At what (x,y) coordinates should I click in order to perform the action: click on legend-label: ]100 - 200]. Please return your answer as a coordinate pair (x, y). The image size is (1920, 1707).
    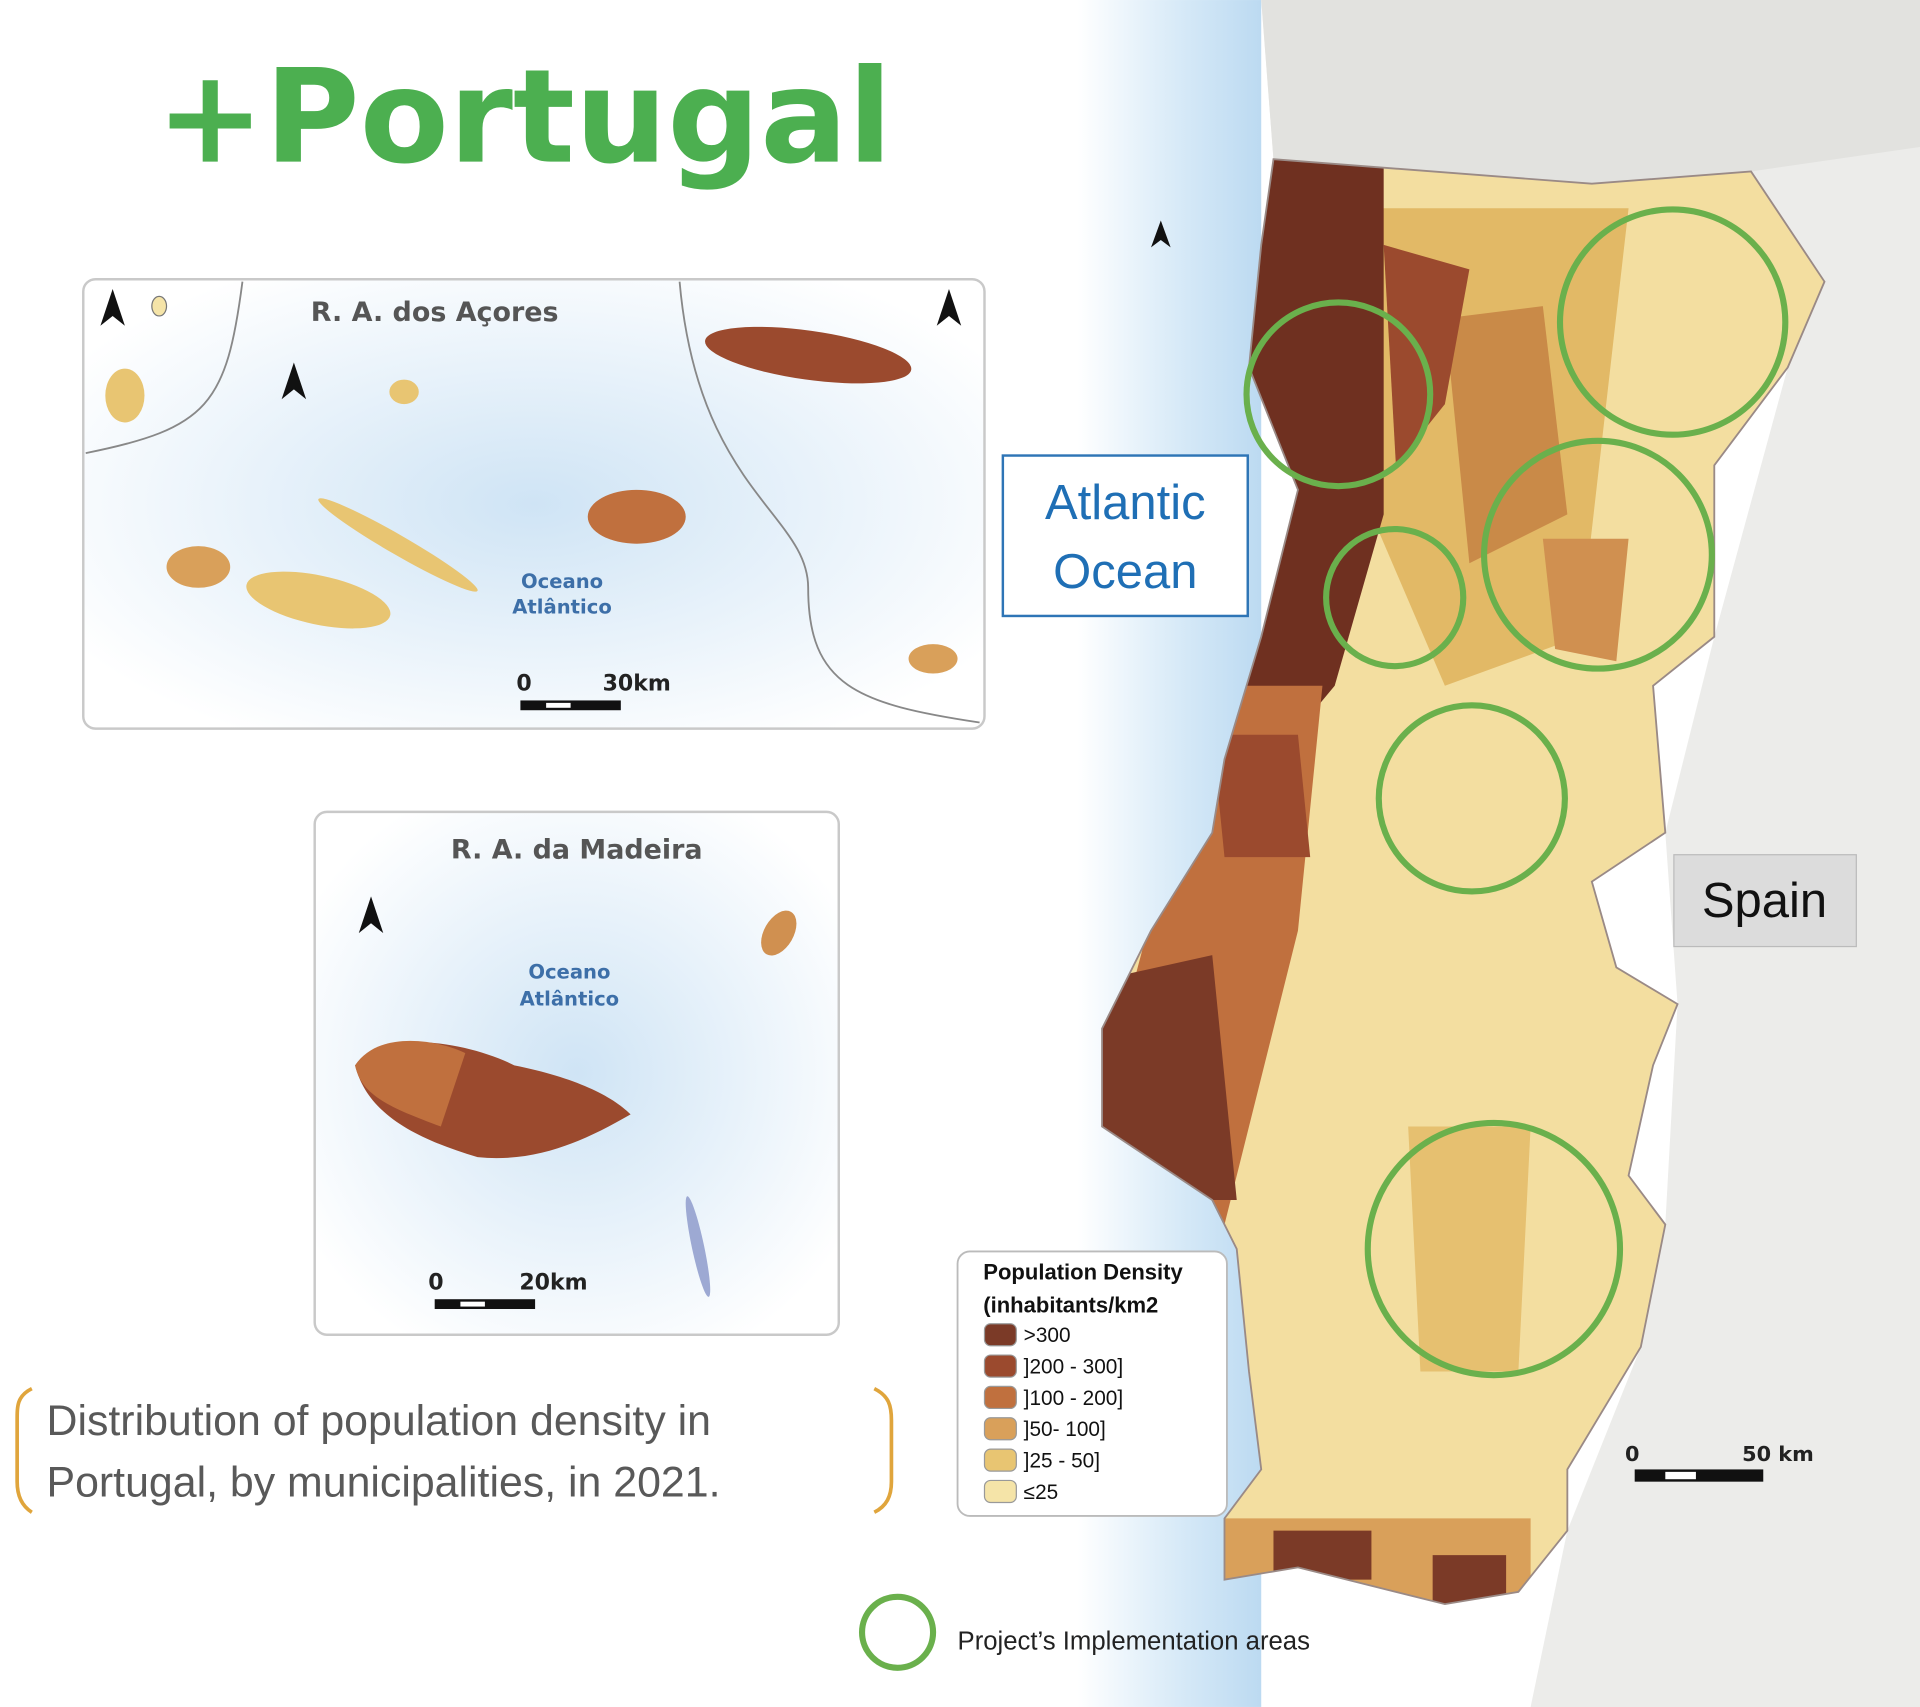
    Looking at the image, I should click on (1073, 1398).